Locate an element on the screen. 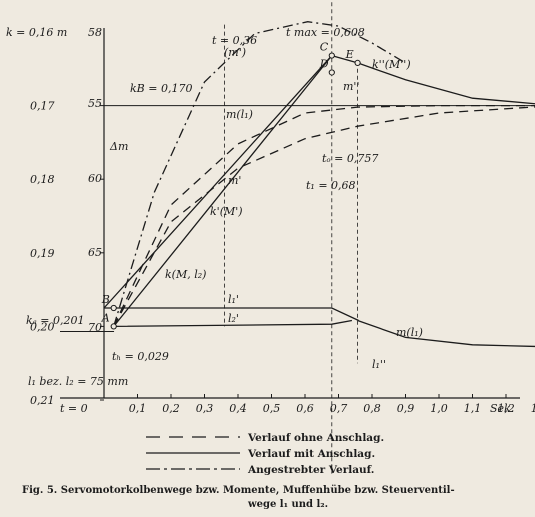 The height and width of the screenshot is (517, 535). caption-line-2: wege l₁ und l₂. is located at coordinates (287, 504).